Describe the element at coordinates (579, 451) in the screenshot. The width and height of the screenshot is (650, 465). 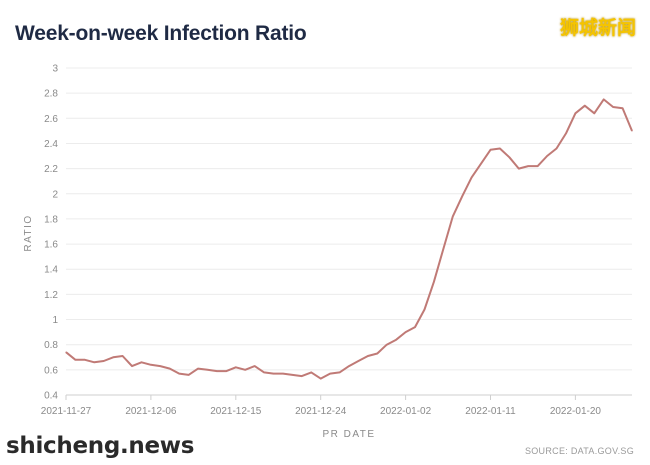
I see `source-note: SOURCE: DATA.GOV.SG` at that location.